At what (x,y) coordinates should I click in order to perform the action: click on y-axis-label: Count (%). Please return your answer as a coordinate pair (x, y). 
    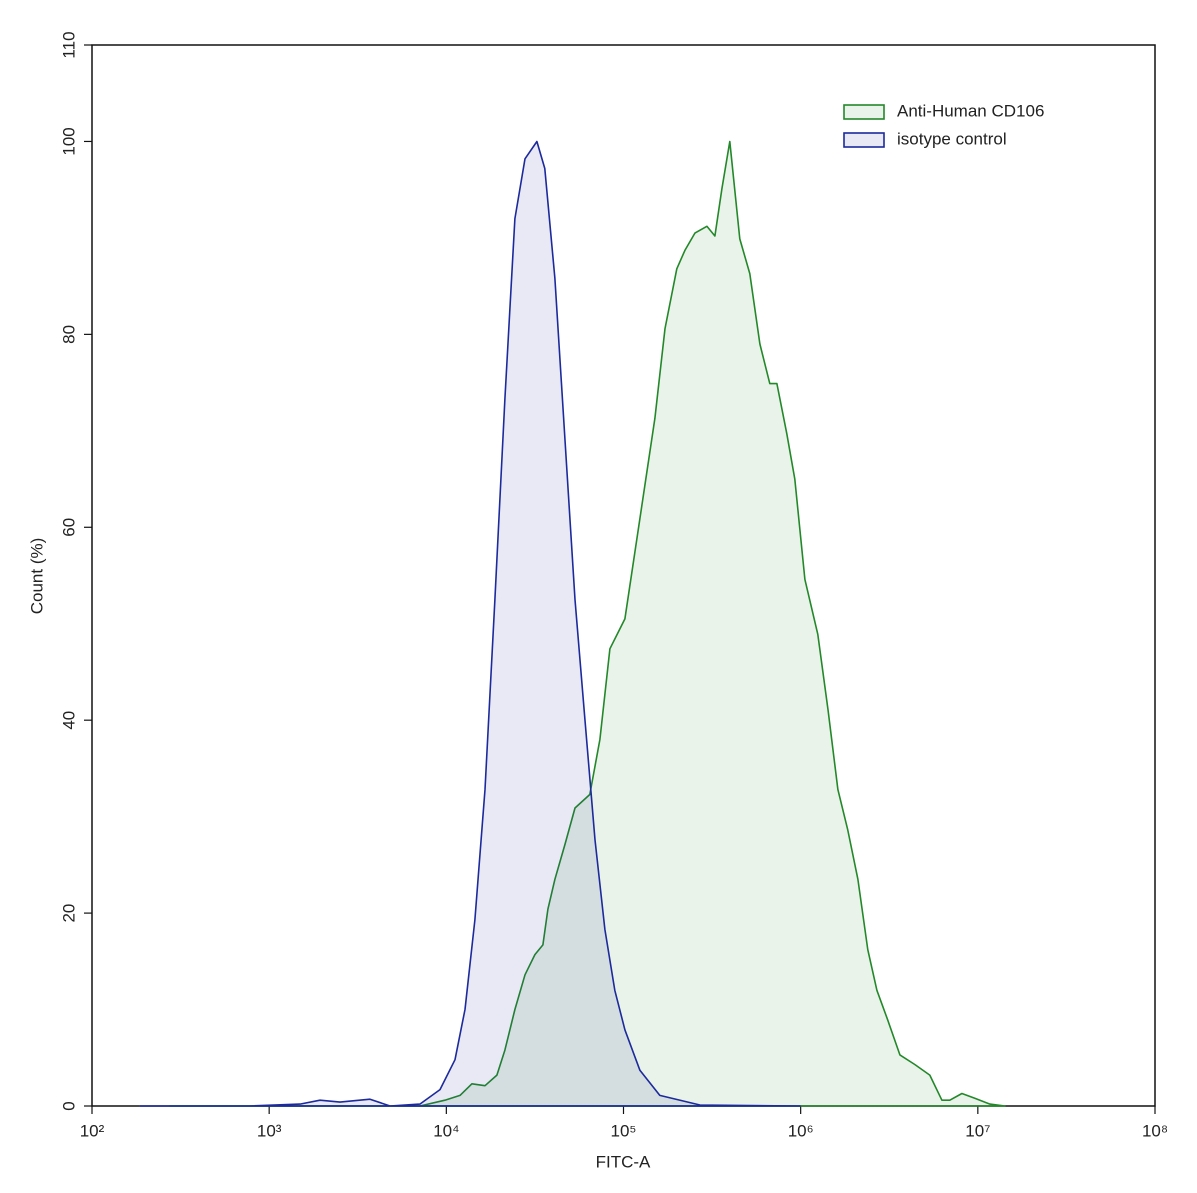
    Looking at the image, I should click on (36, 576).